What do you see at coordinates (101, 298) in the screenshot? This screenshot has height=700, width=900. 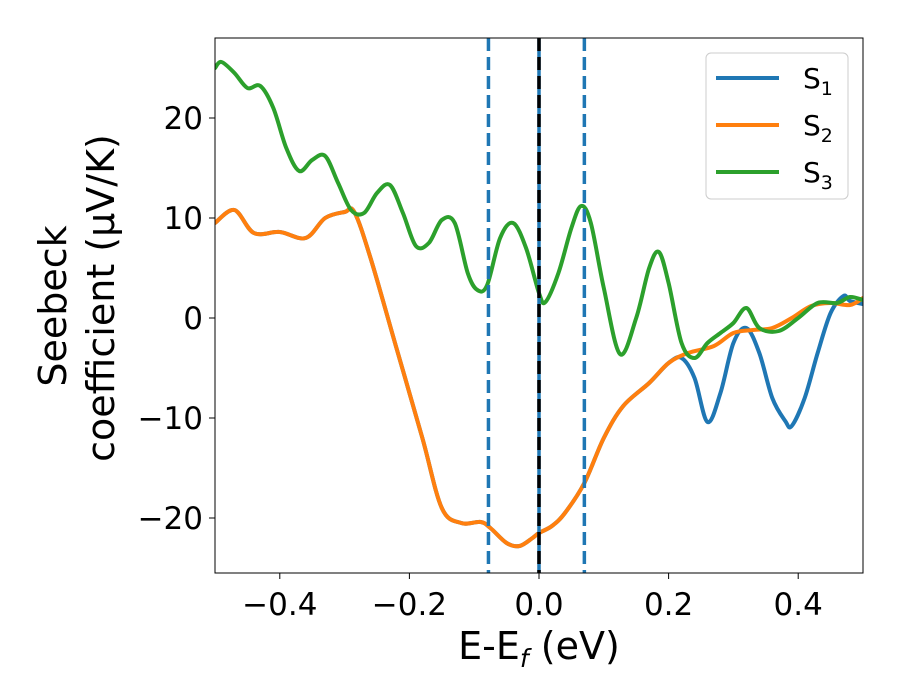 I see `y-axis-title-line2: coefficient (μV/K)` at bounding box center [101, 298].